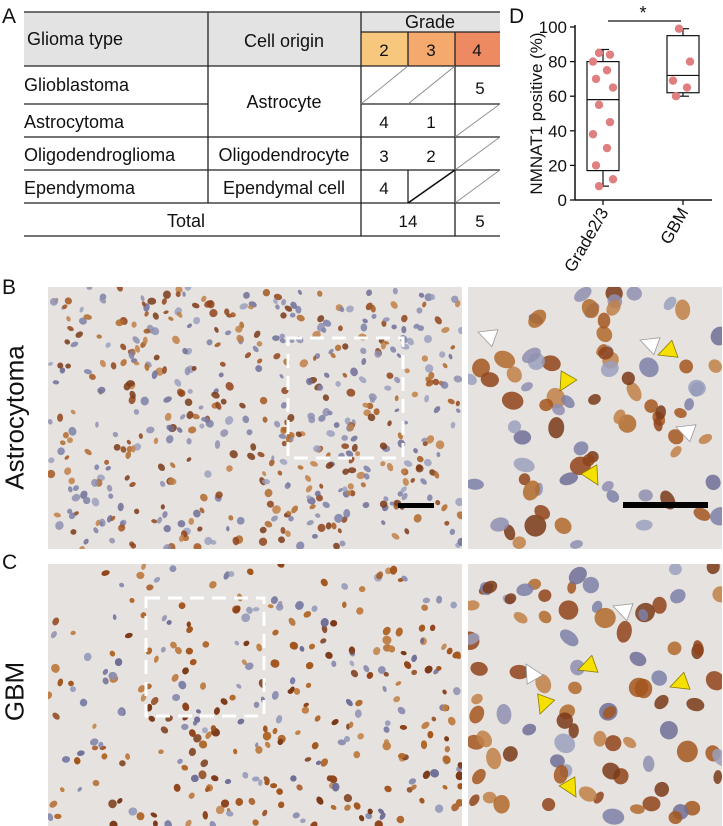  What do you see at coordinates (383, 156) in the screenshot?
I see `cell-oligo-g2: 3` at bounding box center [383, 156].